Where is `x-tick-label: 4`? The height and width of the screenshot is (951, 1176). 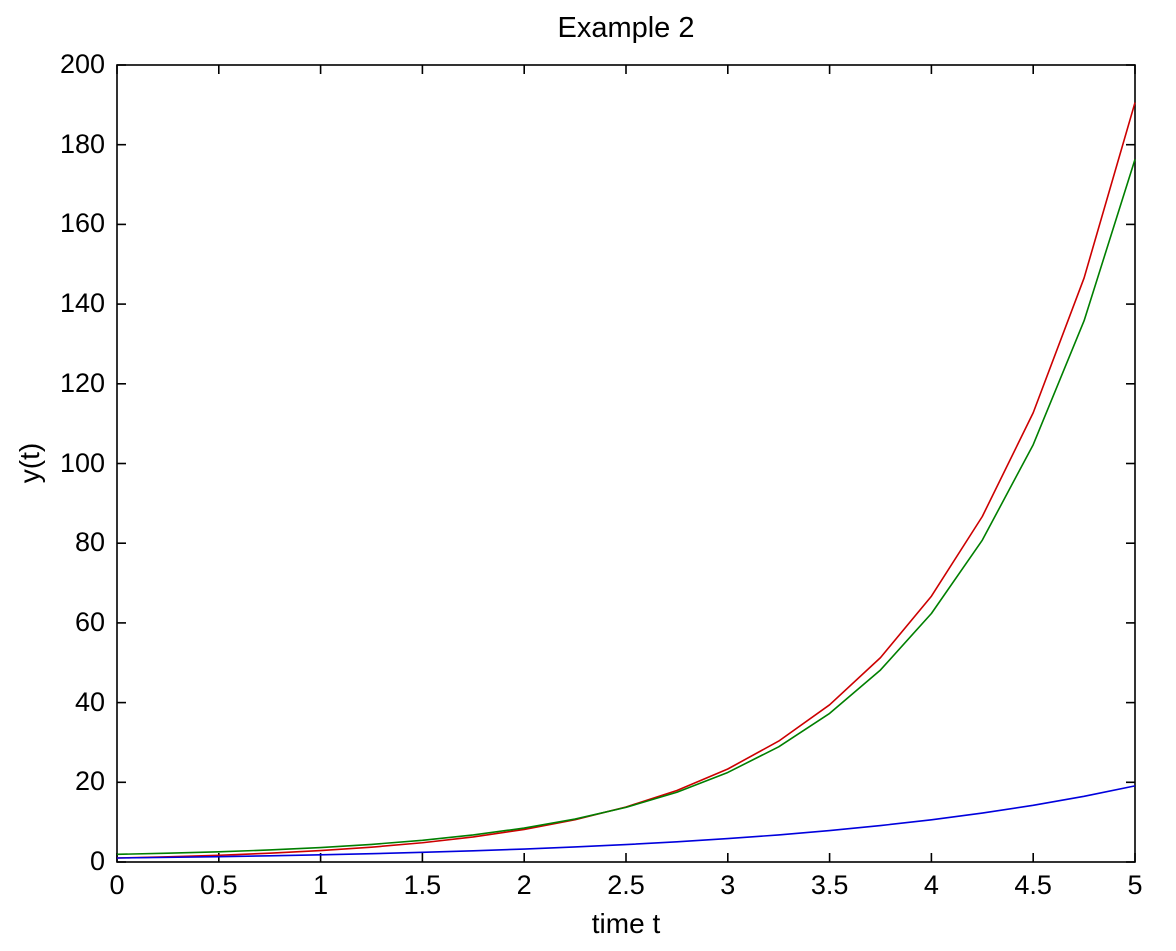 x-tick-label: 4 is located at coordinates (931, 885).